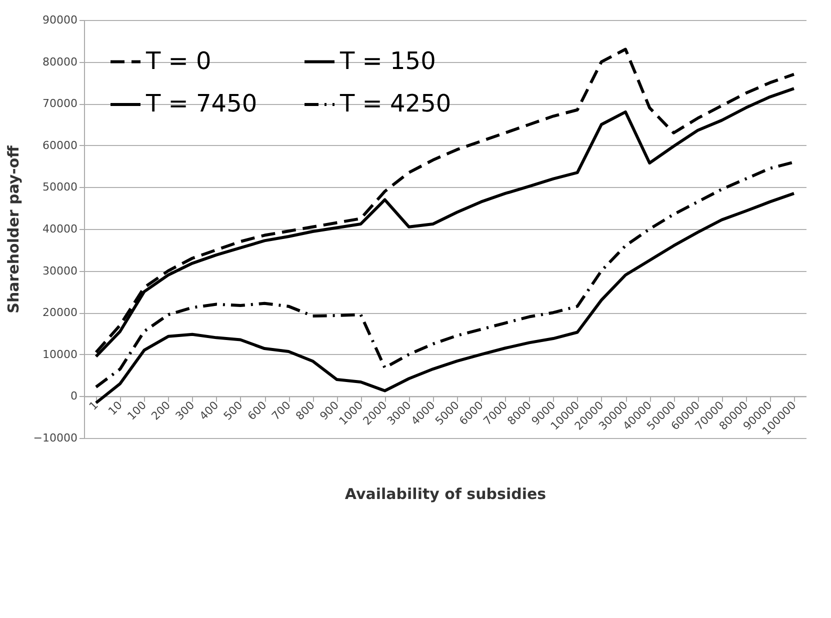 This screenshot has height=618, width=831. I want to click on legend-label: T = 4250, so click(395, 104).